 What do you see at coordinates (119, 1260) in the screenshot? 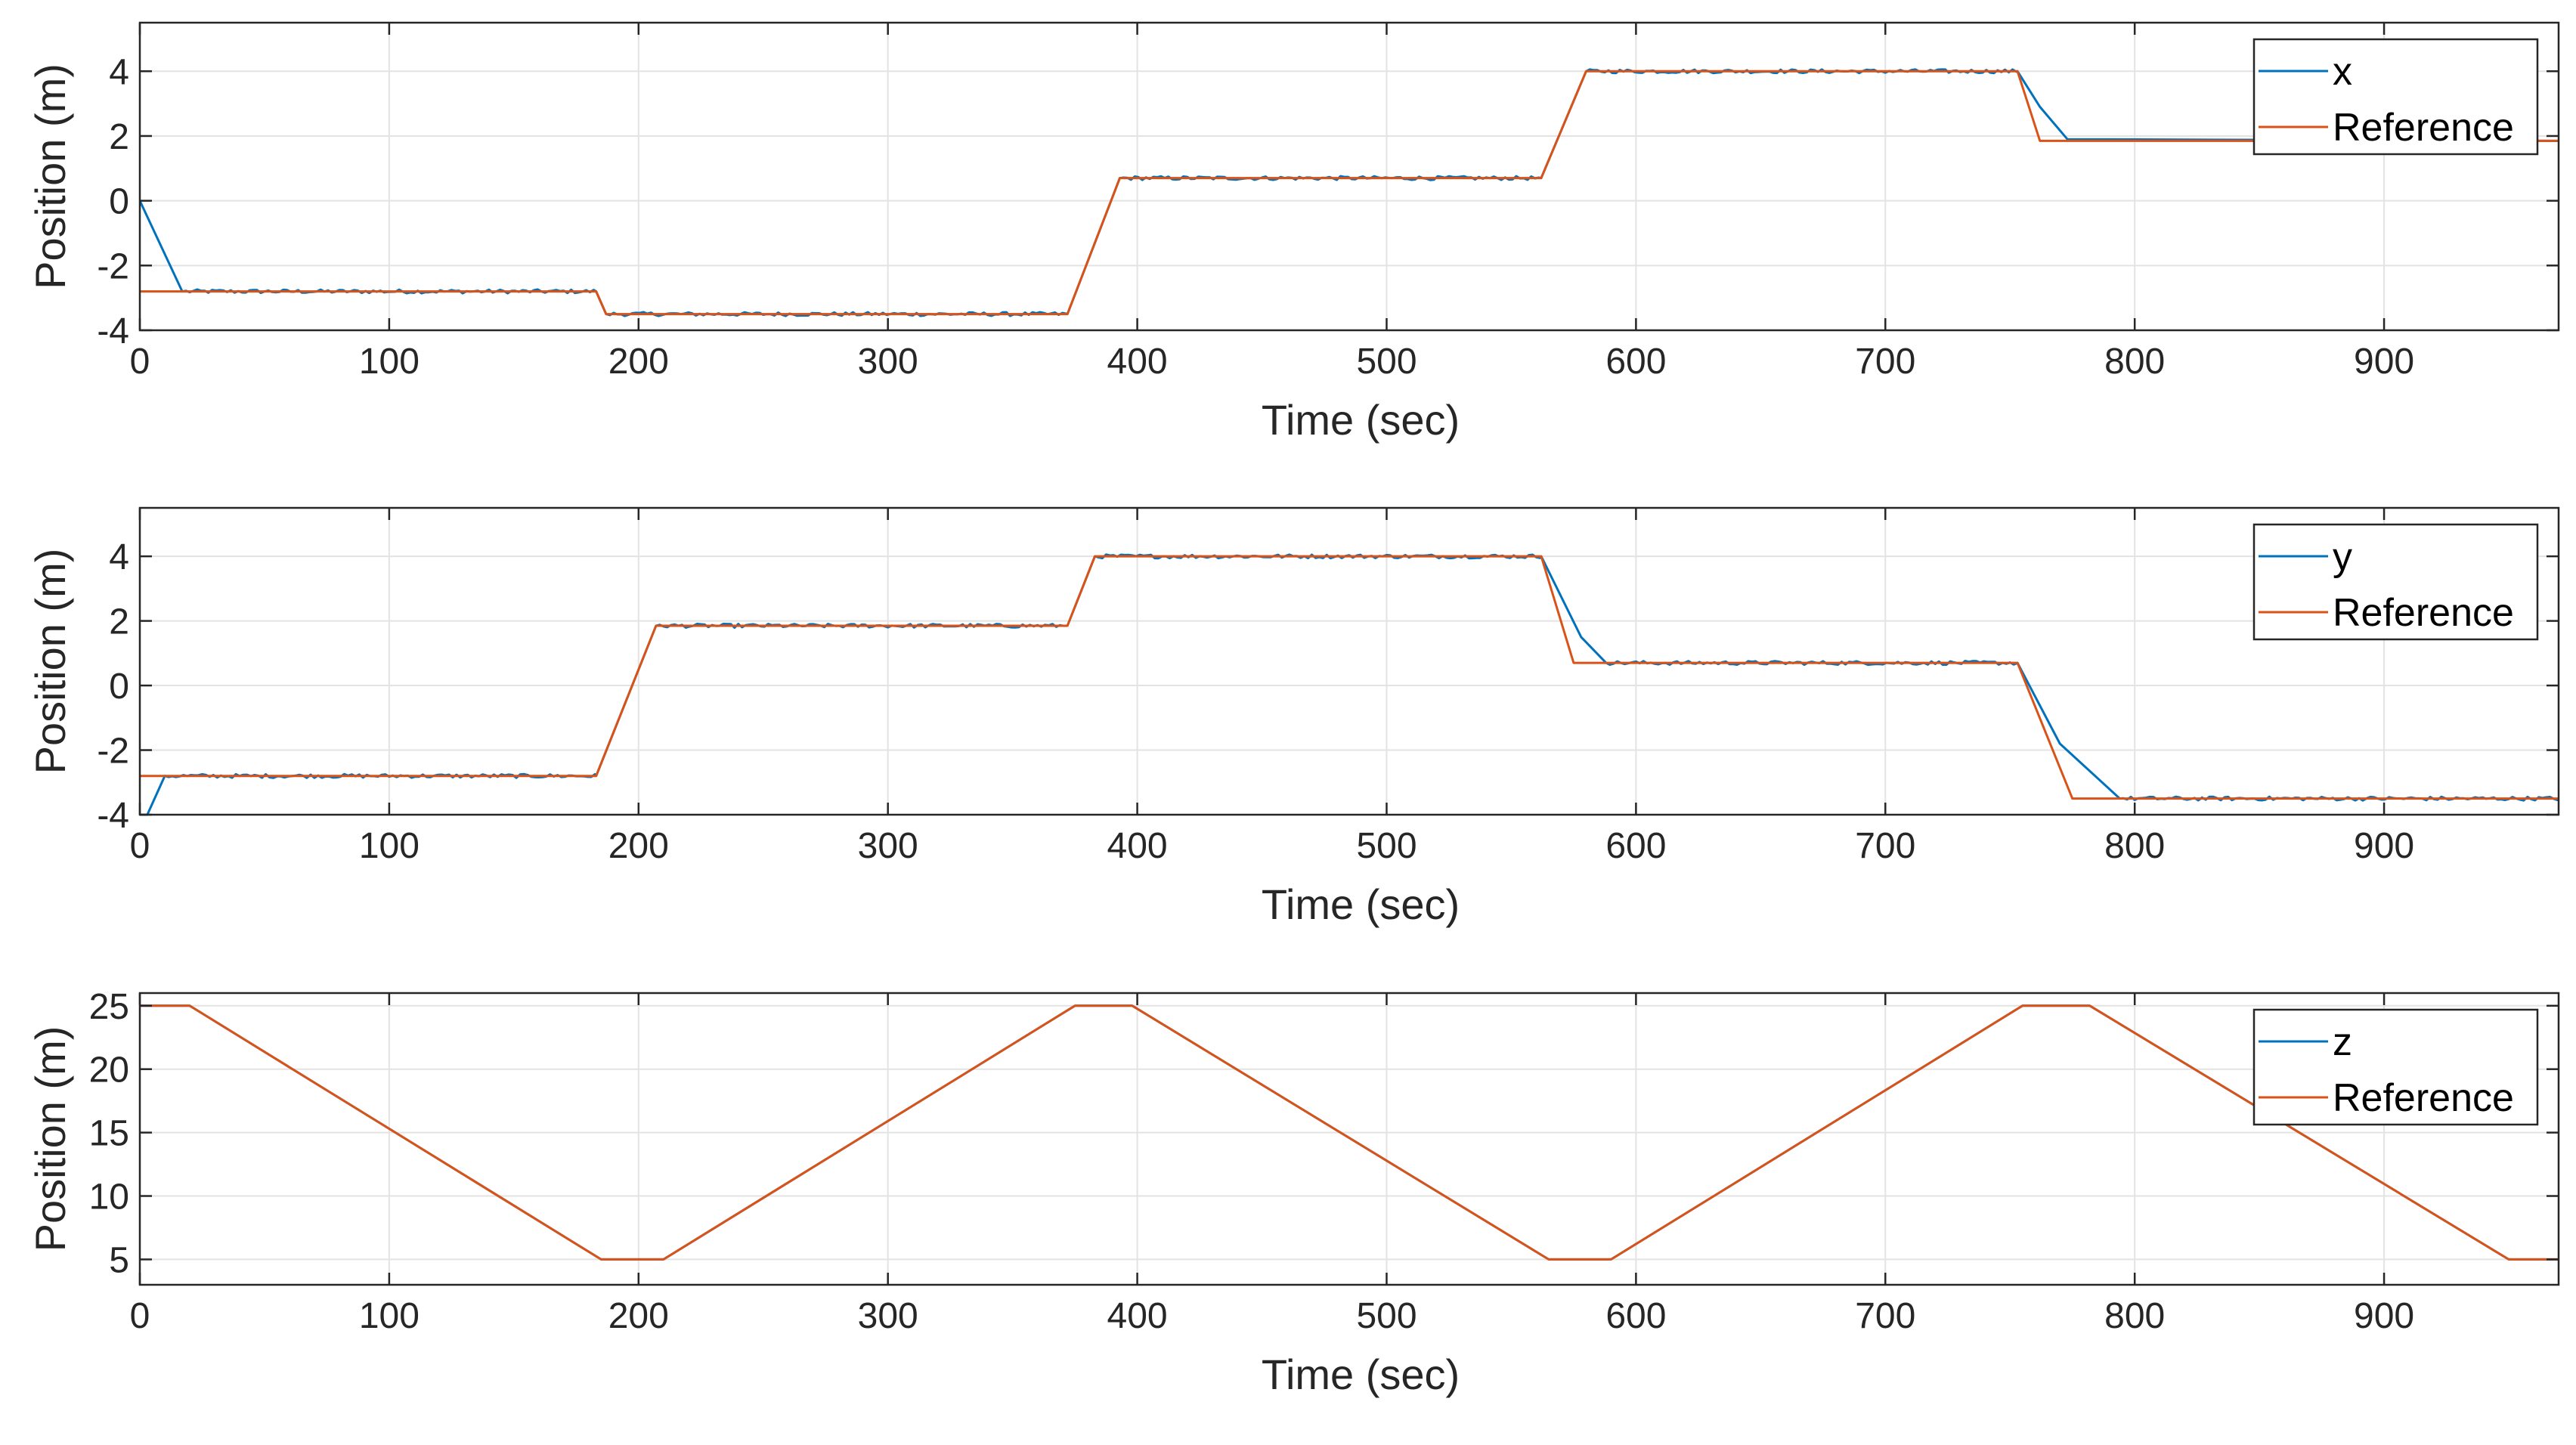
I see `y-tick-label: 5` at bounding box center [119, 1260].